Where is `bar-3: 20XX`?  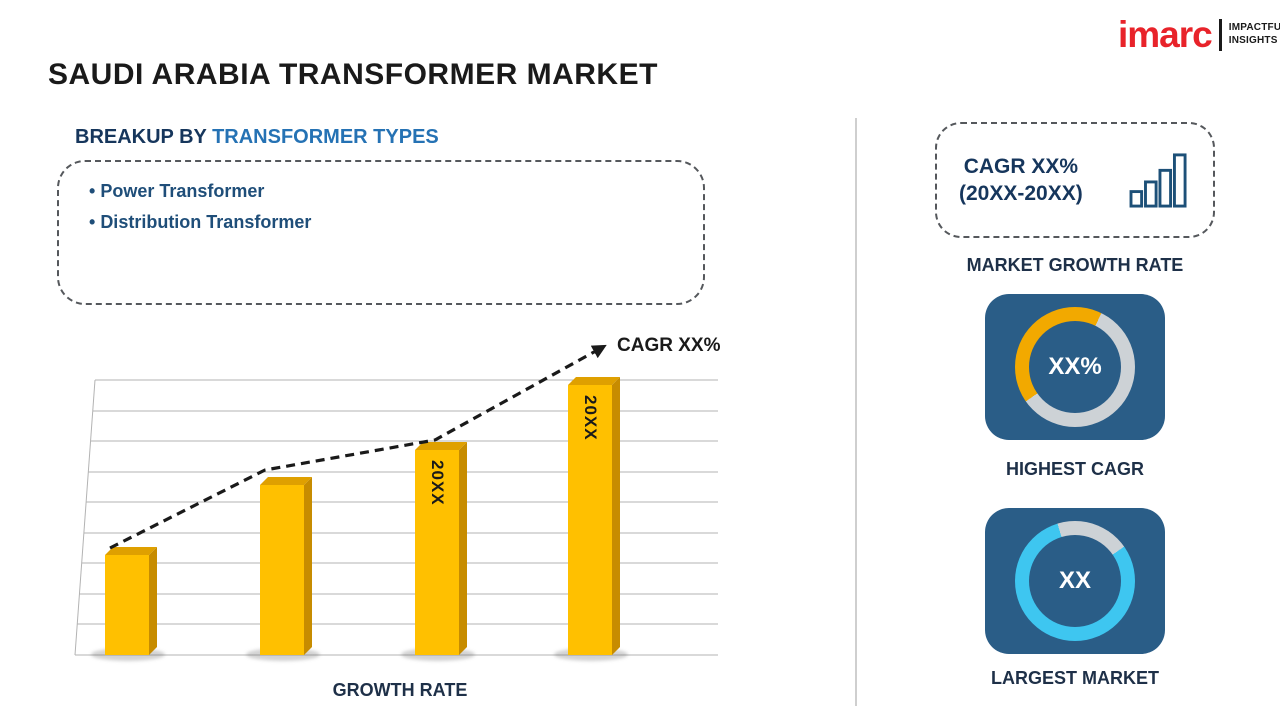 bar-3: 20XX is located at coordinates (437, 552).